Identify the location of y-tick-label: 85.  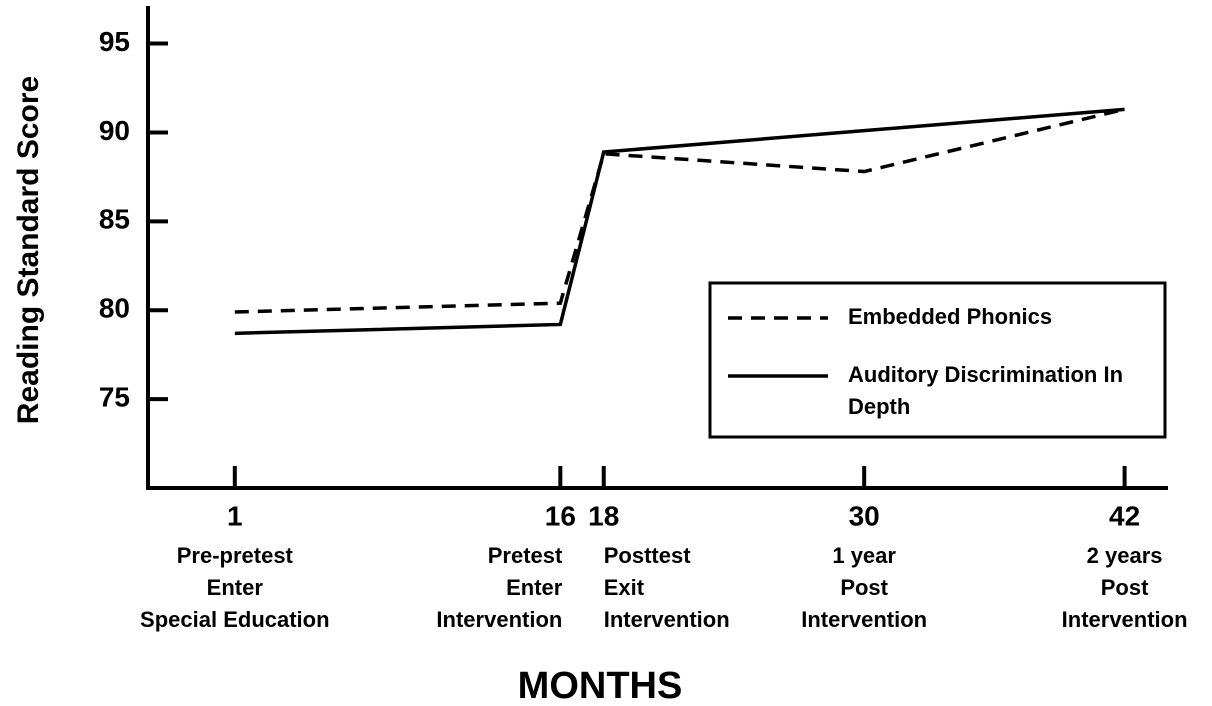
(114, 219).